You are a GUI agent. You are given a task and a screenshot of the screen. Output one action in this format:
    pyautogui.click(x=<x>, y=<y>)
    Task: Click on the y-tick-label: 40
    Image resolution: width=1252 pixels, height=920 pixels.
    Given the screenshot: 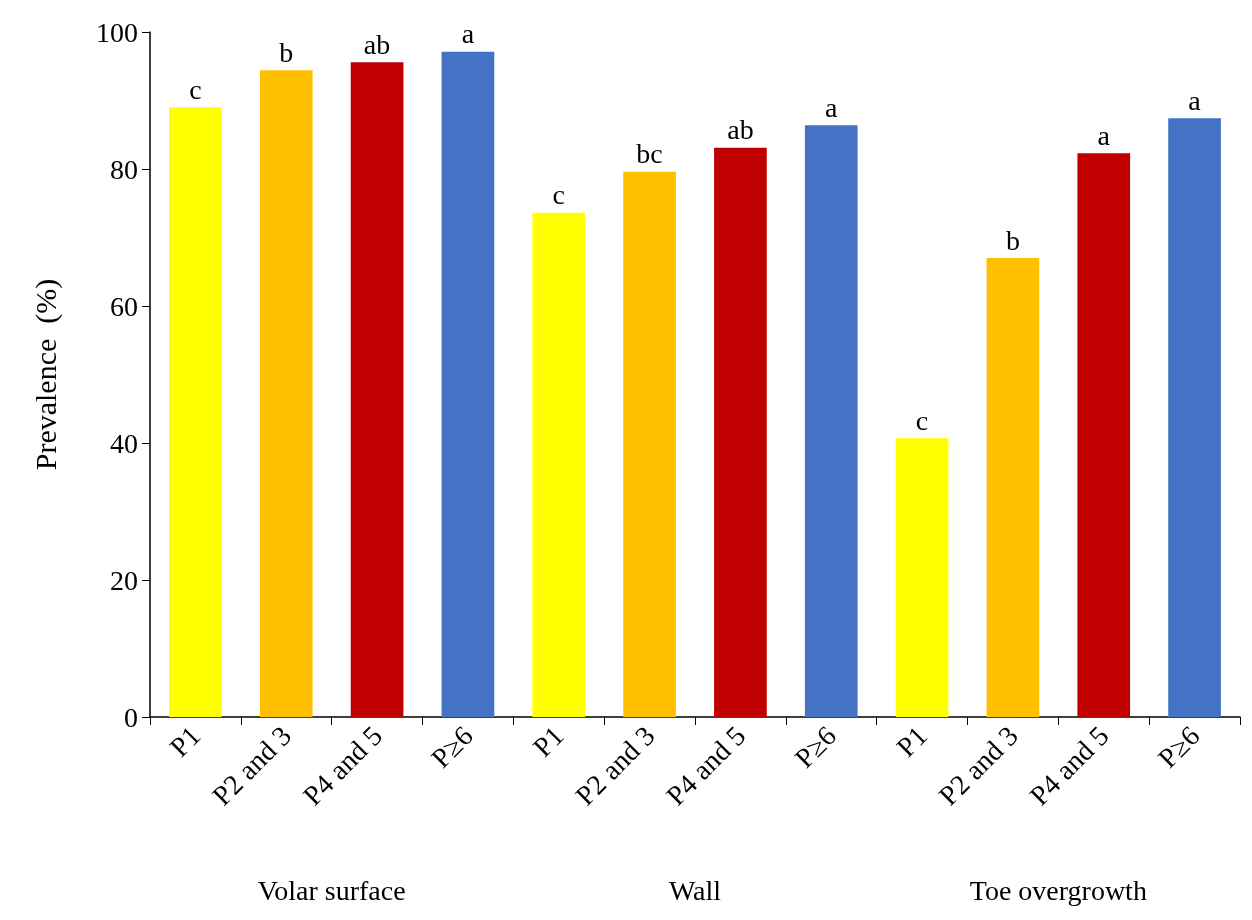 What is the action you would take?
    pyautogui.click(x=124, y=443)
    